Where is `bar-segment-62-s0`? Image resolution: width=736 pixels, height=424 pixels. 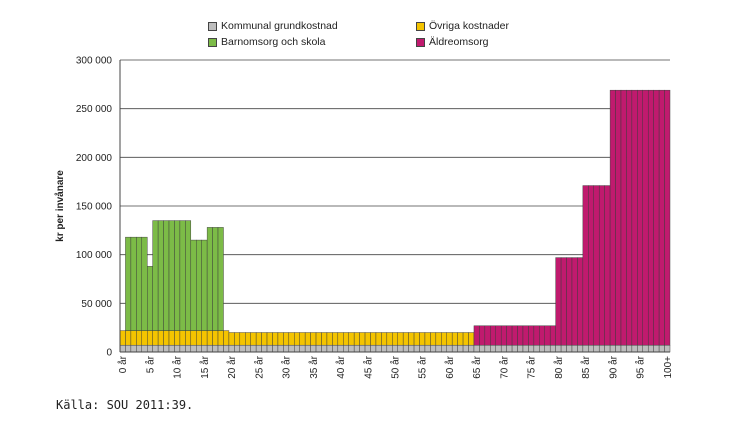
bar-segment-62-s0 is located at coordinates (460, 348).